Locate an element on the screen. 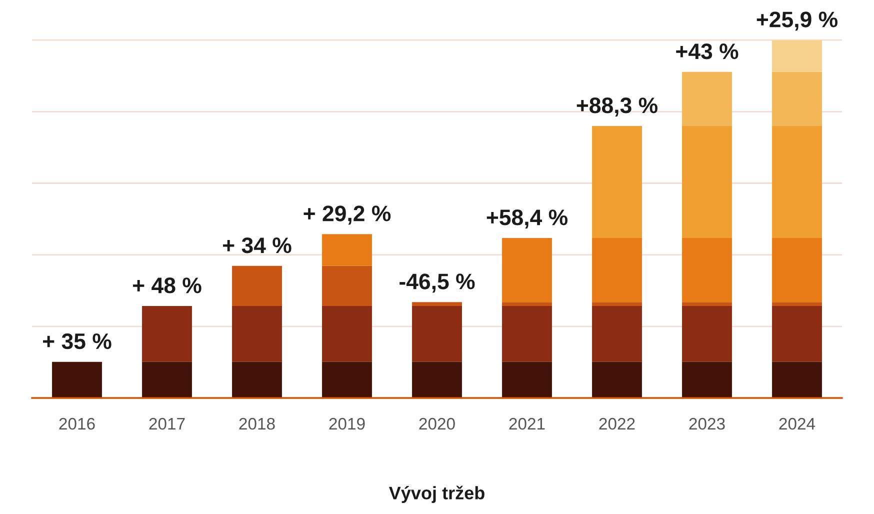 This screenshot has width=874, height=514. x-axis-title: Vývoj tržeb is located at coordinates (436, 494).